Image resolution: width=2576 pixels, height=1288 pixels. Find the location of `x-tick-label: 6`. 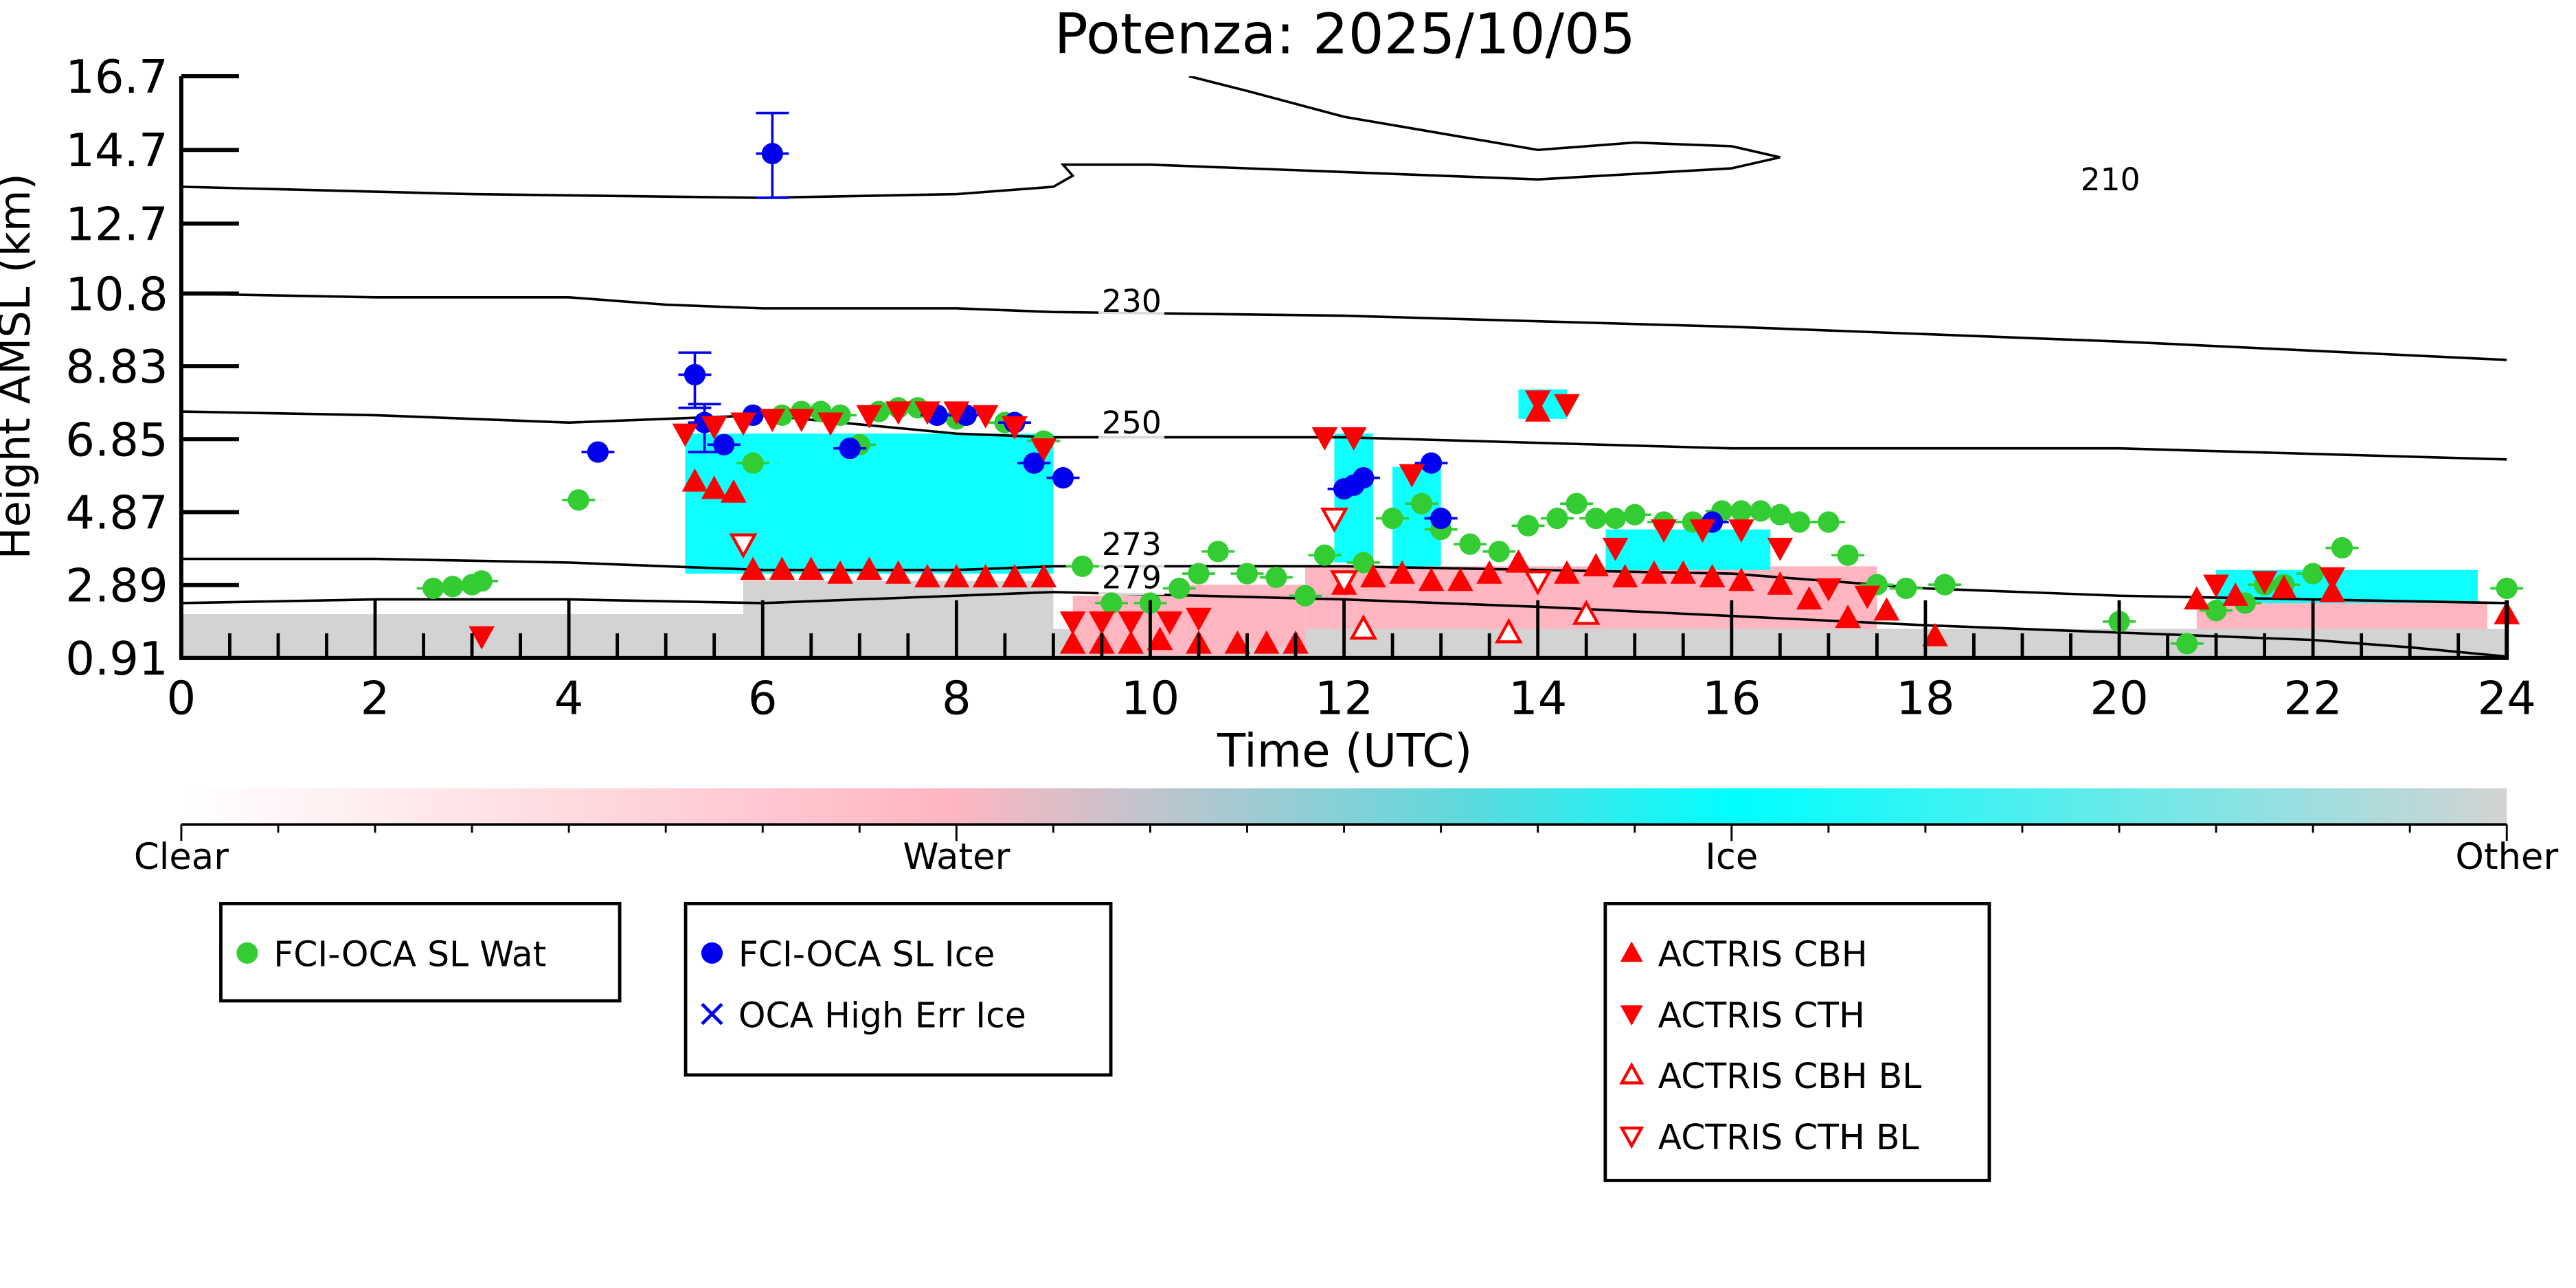

x-tick-label: 6 is located at coordinates (763, 698).